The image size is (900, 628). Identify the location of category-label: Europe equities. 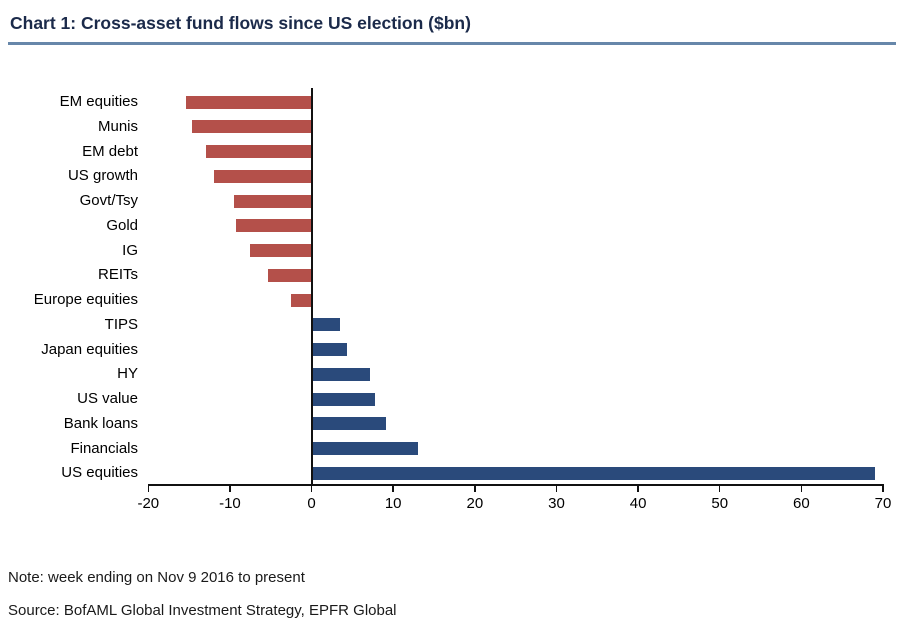
(85, 299).